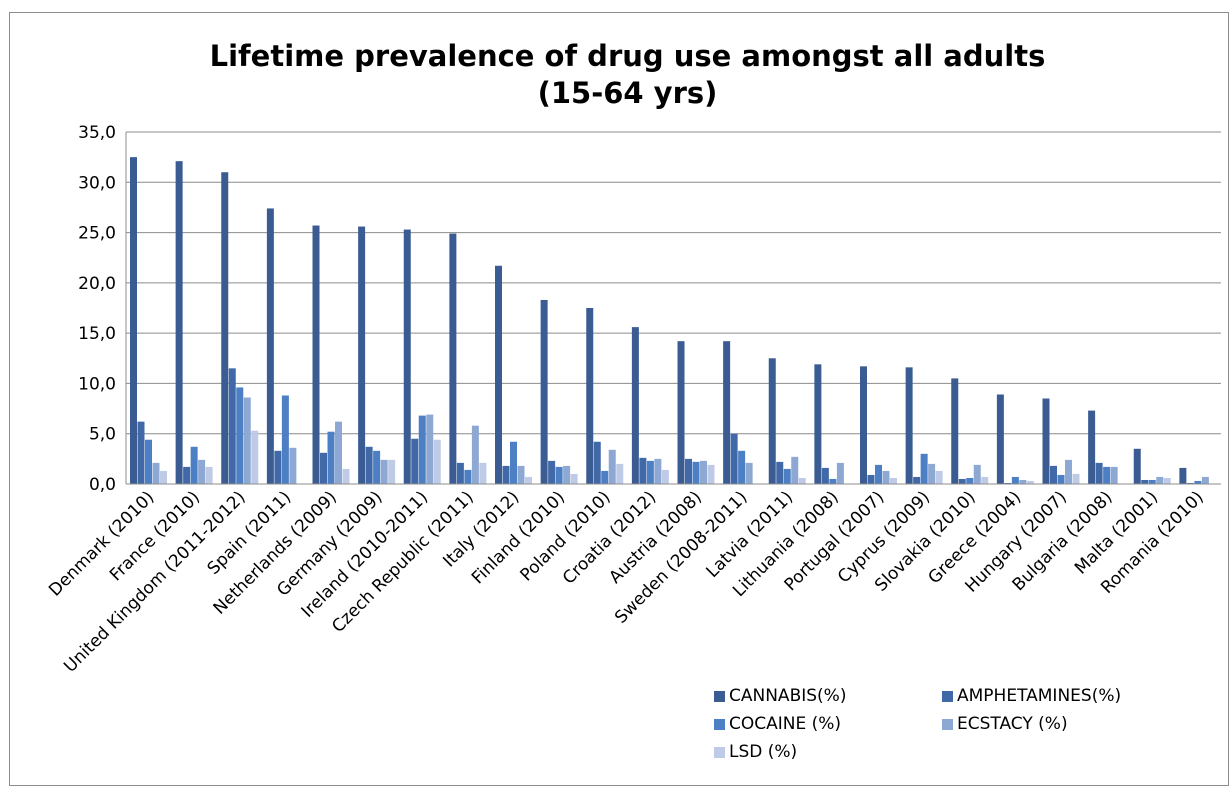 The image size is (1231, 788). I want to click on y-tick-label: 10,0, so click(97, 384).